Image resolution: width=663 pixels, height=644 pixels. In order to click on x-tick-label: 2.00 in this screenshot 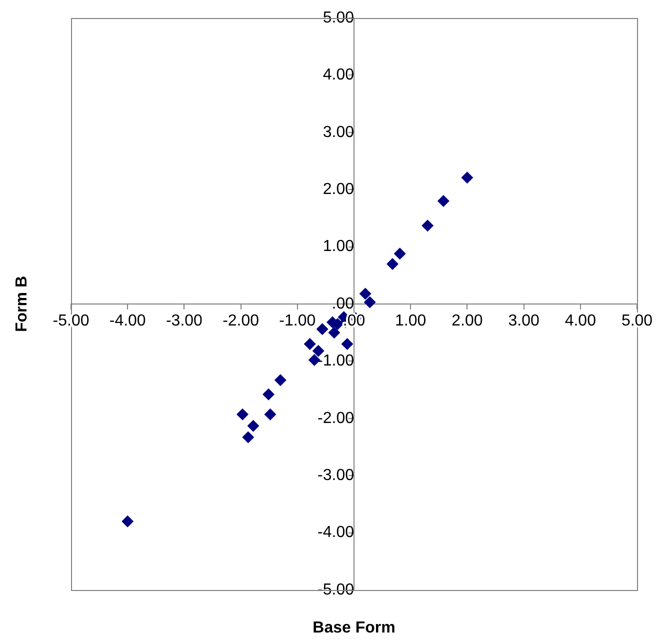, I will do `click(467, 321)`.